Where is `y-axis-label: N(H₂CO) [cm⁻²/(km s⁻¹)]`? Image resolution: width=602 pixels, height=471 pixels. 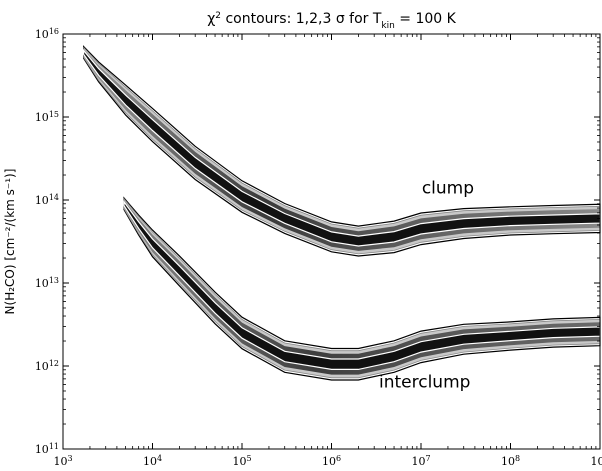
y-axis-label: N(H₂CO) [cm⁻²/(km s⁻¹)] is located at coordinates (10, 242).